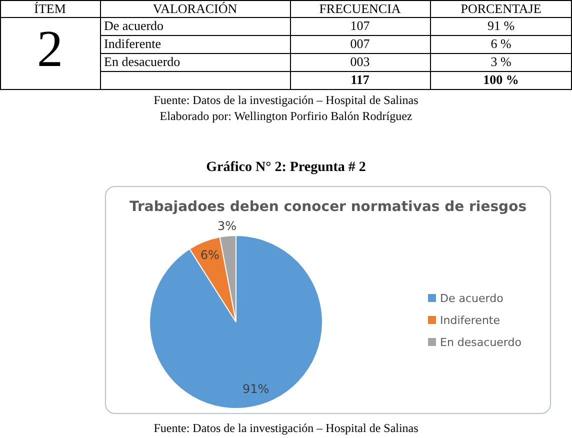 The width and height of the screenshot is (572, 438). Describe the element at coordinates (501, 9) in the screenshot. I see `text: PORCENTAJE` at that location.